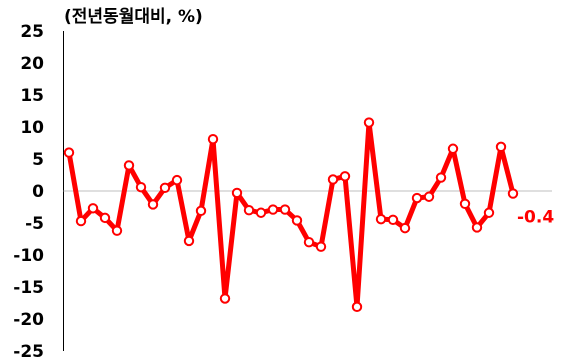  Describe the element at coordinates (28, 320) in the screenshot. I see `y-tick-label: -20` at that location.